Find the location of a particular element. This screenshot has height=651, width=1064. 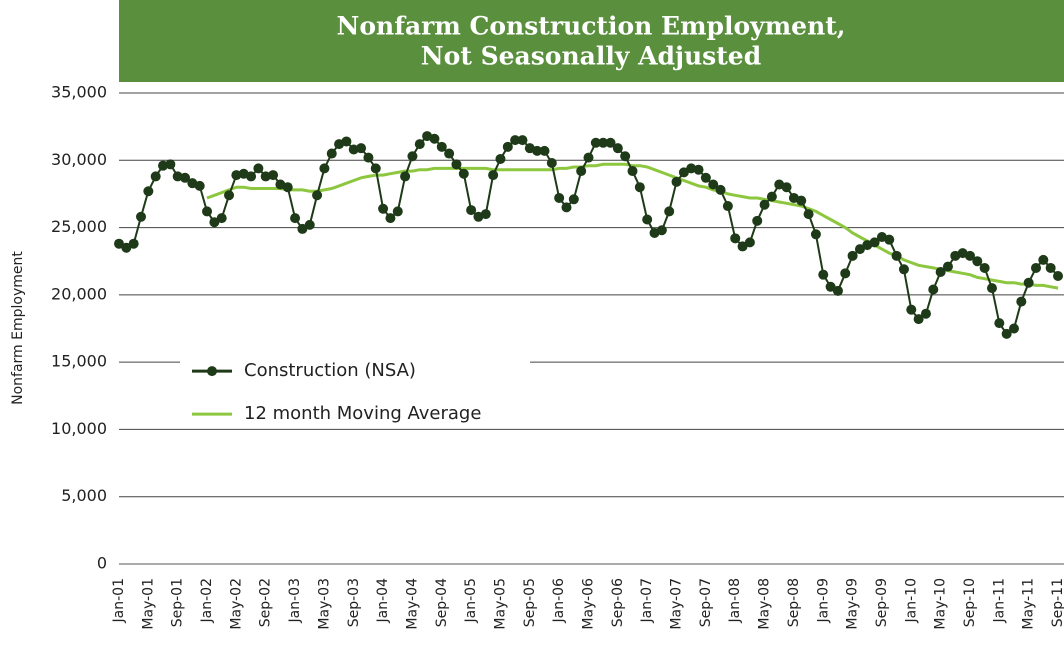

title-banner is located at coordinates (591, 41).